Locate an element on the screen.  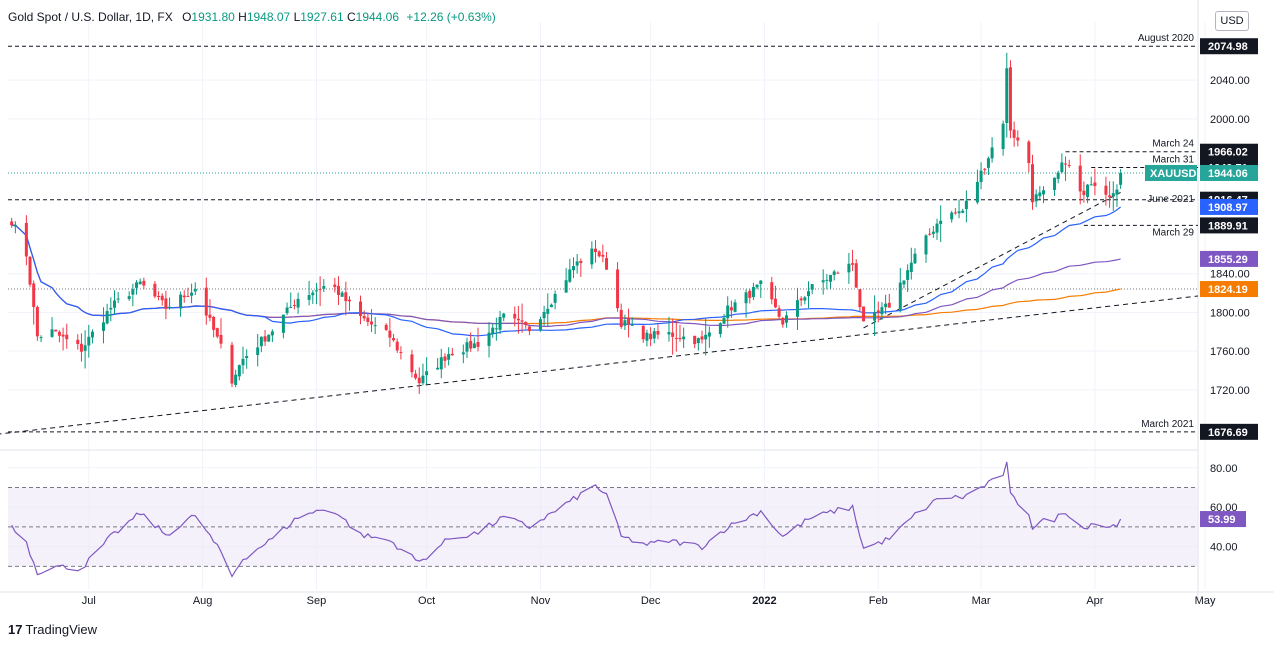
rsi-tick-label: 40.00 is located at coordinates (1224, 548).